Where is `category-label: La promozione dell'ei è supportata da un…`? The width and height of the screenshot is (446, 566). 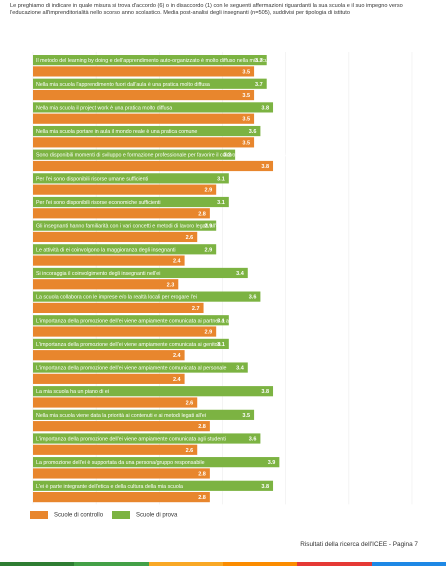
category-label: La promozione dell'ei è supportata da un… is located at coordinates (120, 463).